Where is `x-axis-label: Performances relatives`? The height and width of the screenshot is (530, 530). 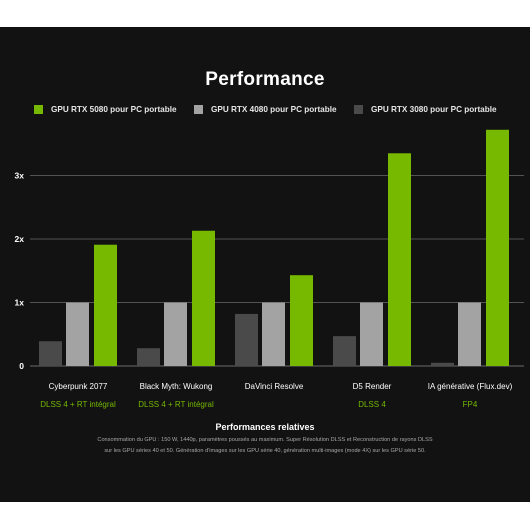 x-axis-label: Performances relatives is located at coordinates (265, 427).